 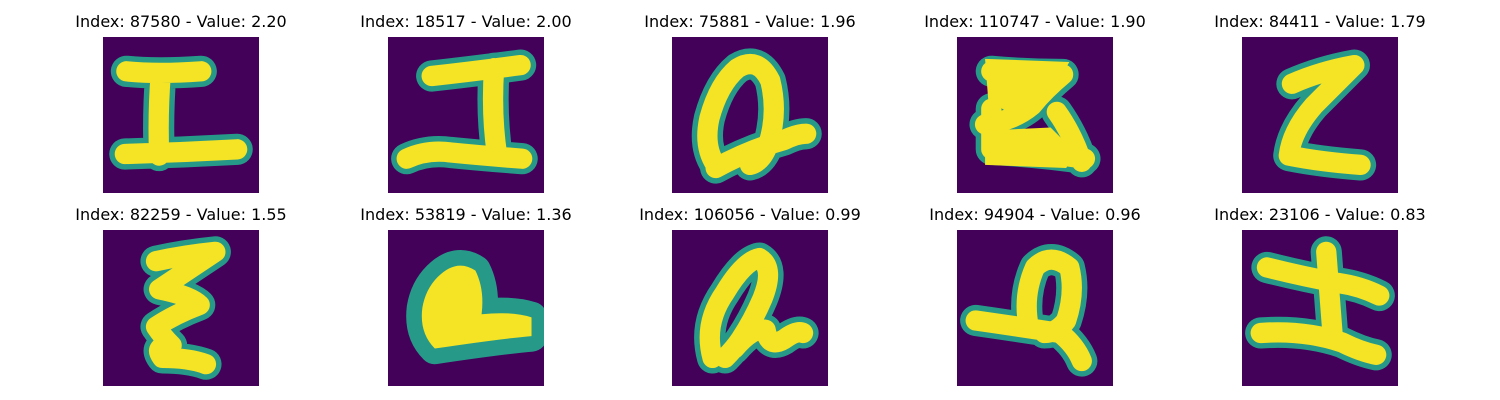 I want to click on panel-title: Index: 82259 - Value: 1.55, so click(x=181, y=214).